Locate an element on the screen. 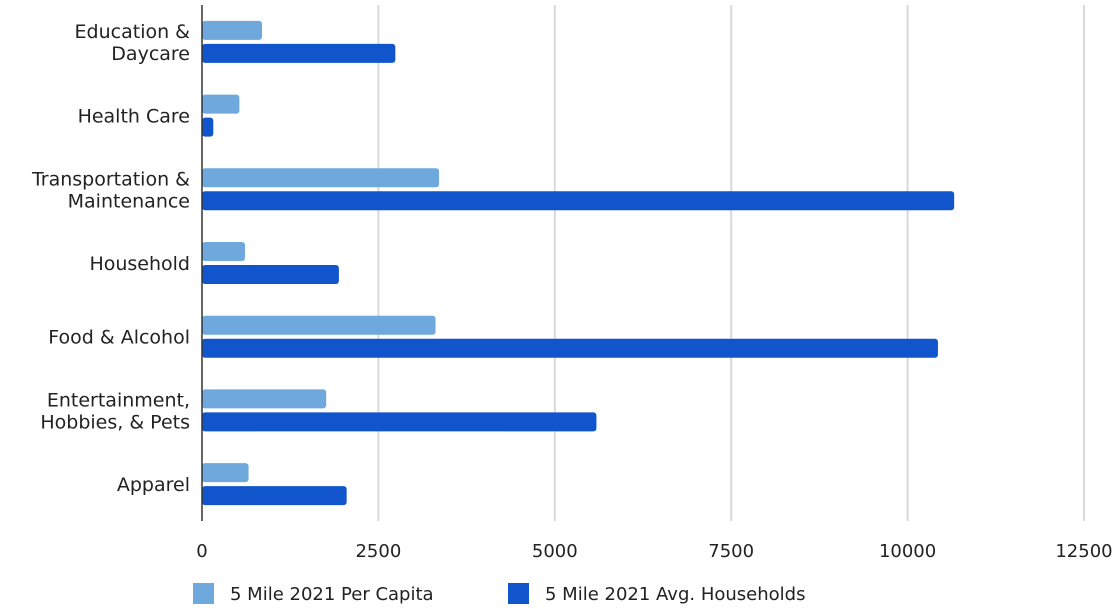  legend-label: 5 Mile 2021 Per Capita is located at coordinates (332, 594).